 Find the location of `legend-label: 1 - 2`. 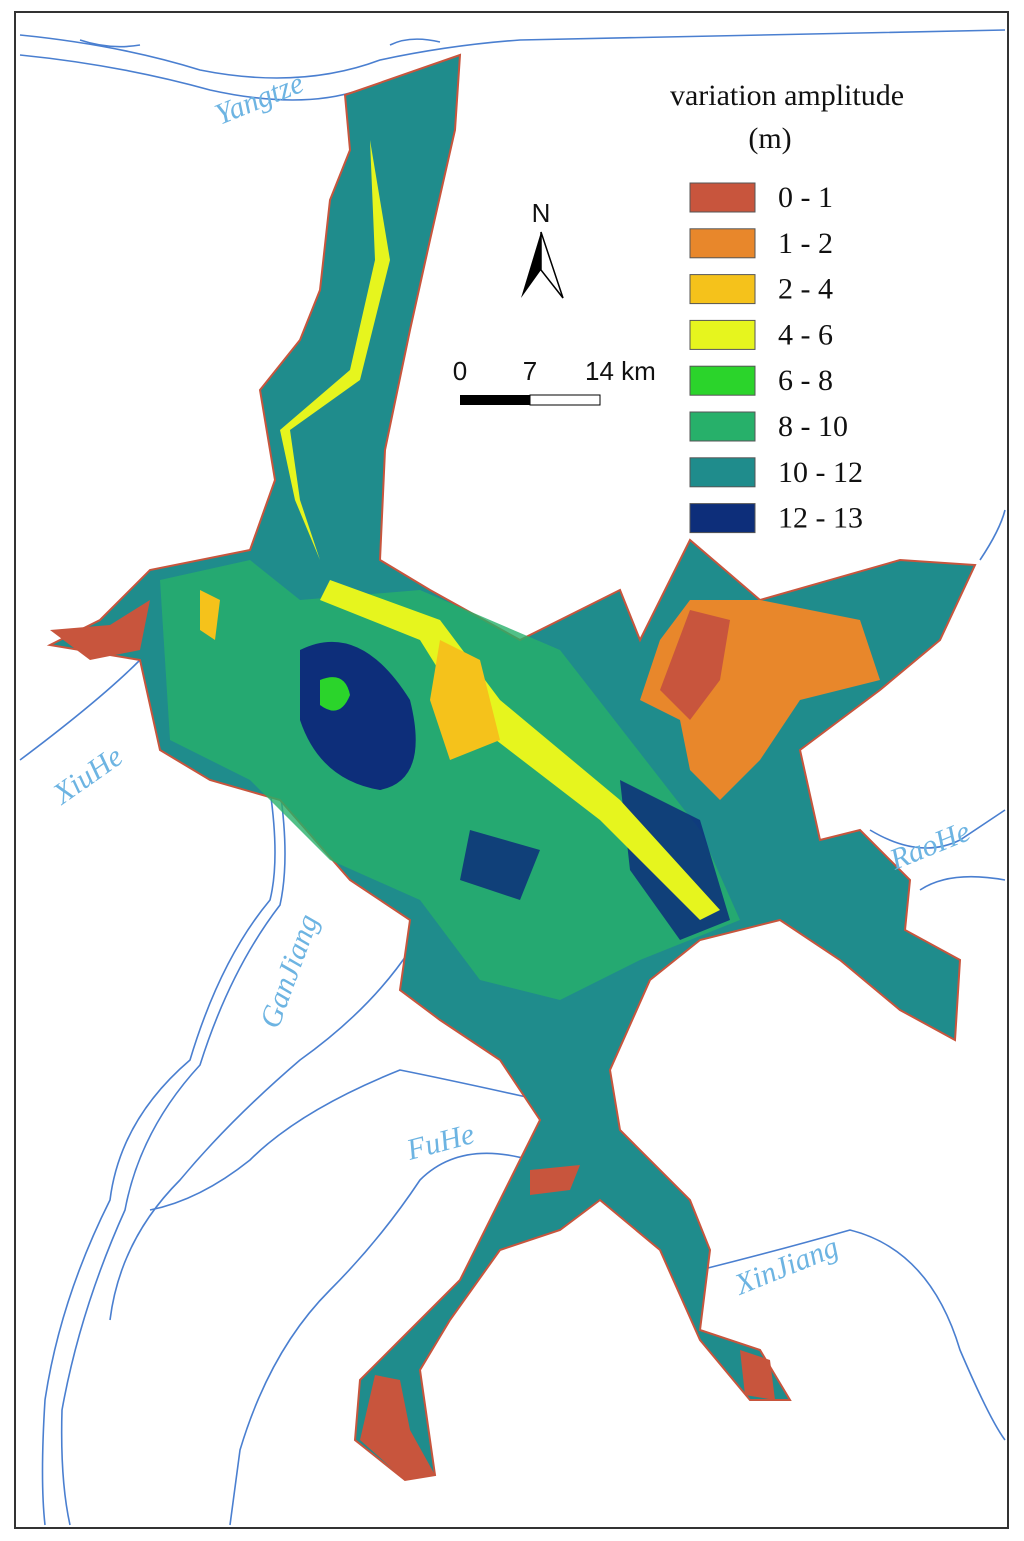

legend-label: 1 - 2 is located at coordinates (805, 243).